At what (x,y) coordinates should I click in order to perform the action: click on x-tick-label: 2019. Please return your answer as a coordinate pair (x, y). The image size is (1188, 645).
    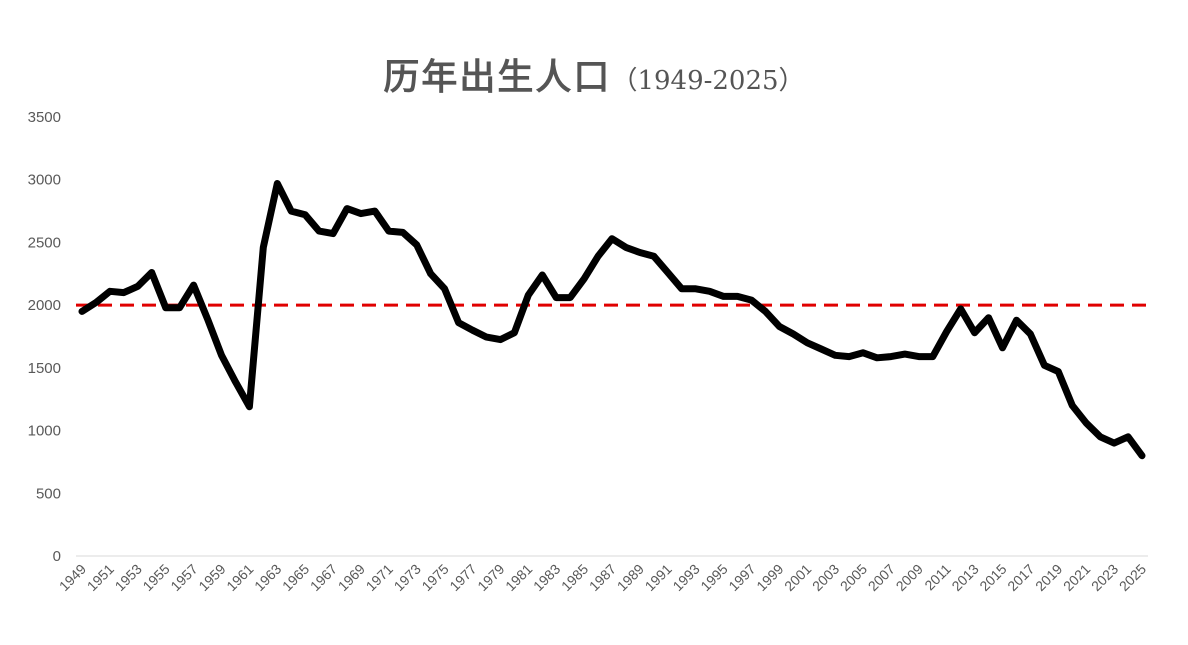
    Looking at the image, I should click on (1048, 577).